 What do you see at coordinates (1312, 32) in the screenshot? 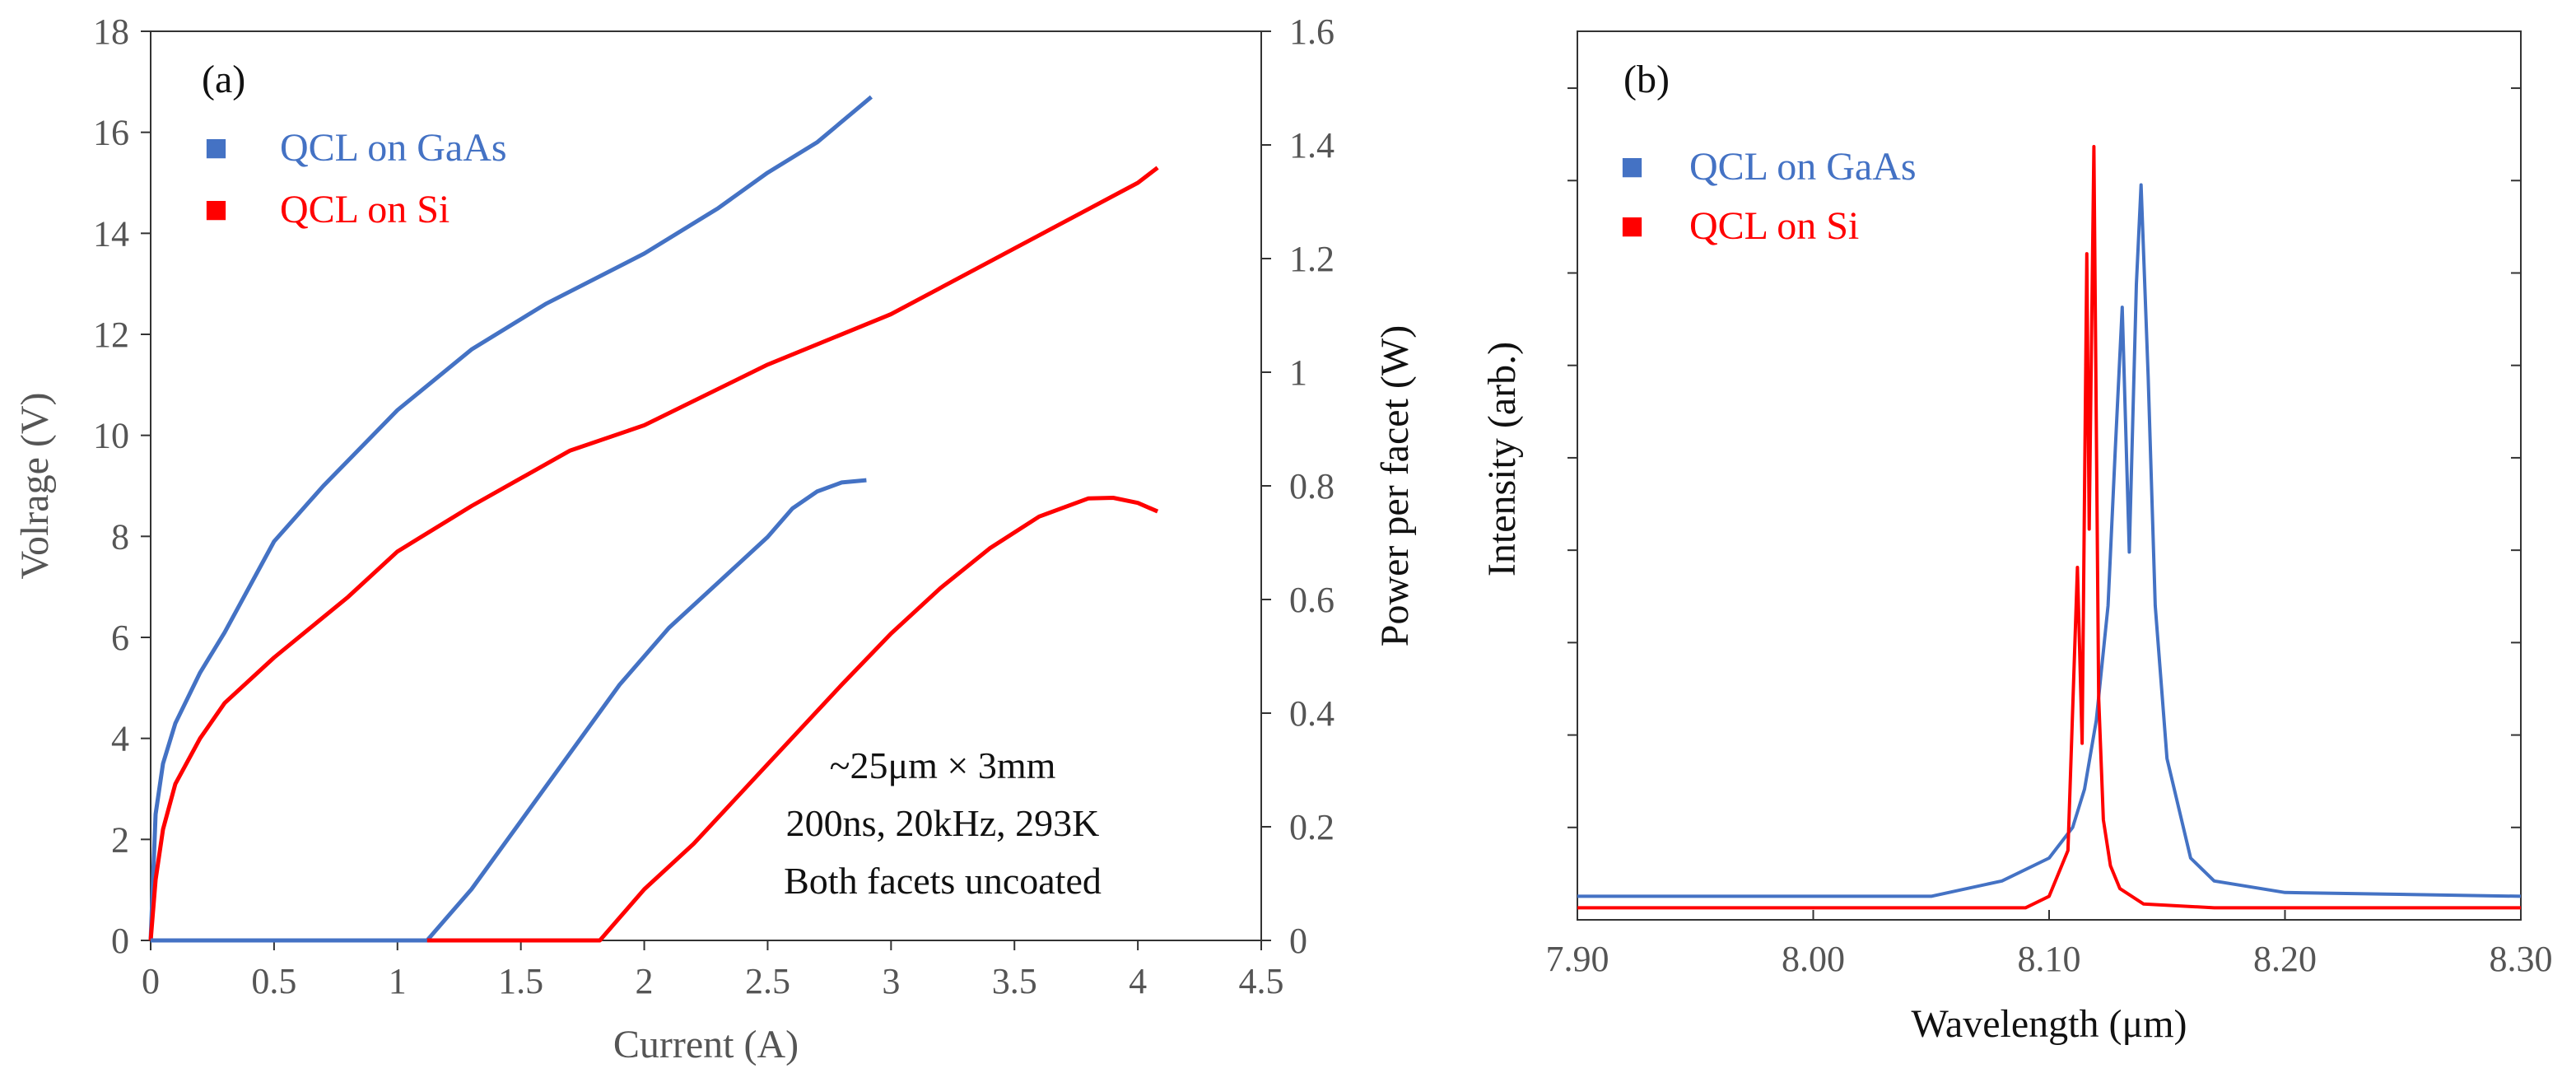
I see `y2-tick-label: 1.6` at bounding box center [1312, 32].